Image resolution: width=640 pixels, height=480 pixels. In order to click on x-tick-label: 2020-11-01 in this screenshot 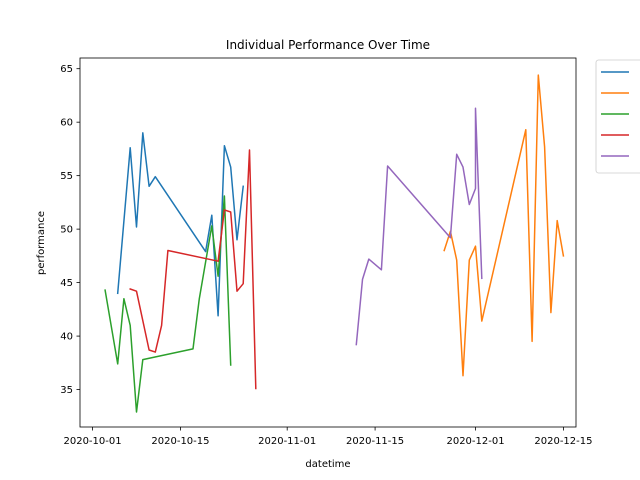, I will do `click(287, 441)`.